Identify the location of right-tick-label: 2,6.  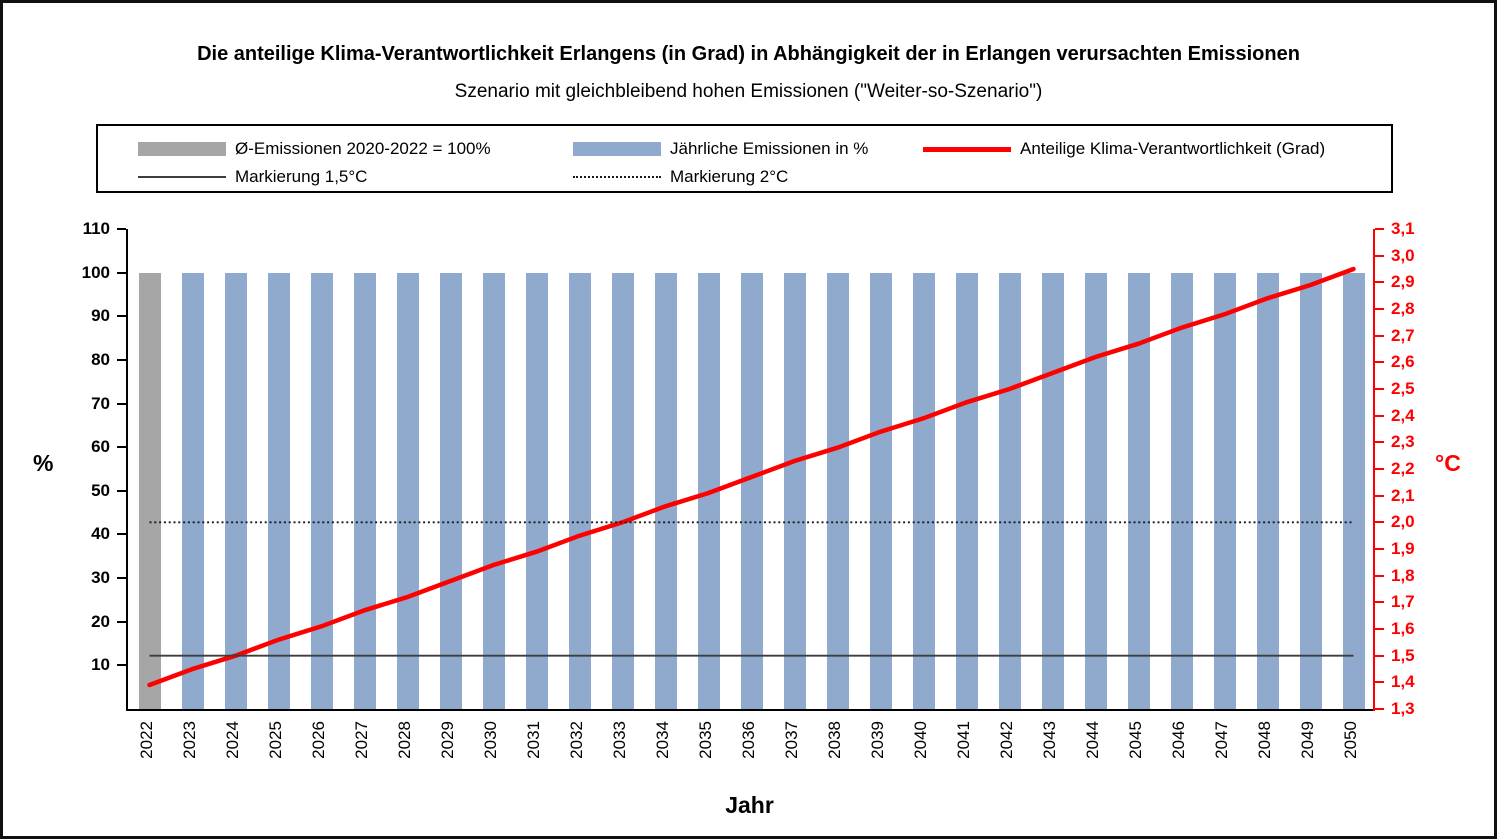
(1403, 362).